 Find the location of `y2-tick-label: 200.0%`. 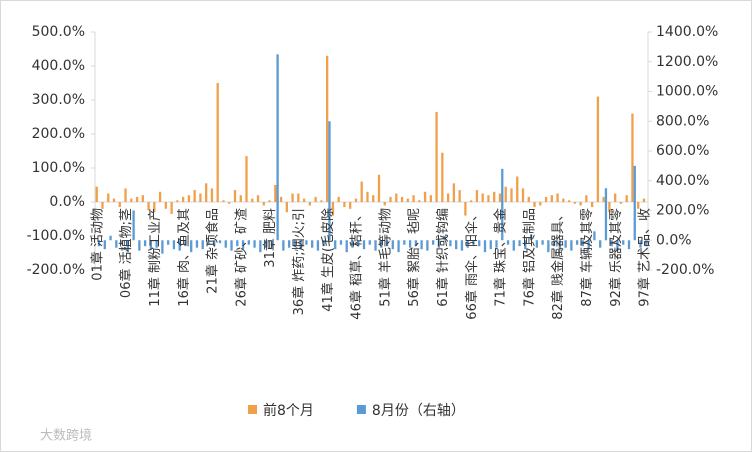

y2-tick-label: 200.0% is located at coordinates (682, 211).